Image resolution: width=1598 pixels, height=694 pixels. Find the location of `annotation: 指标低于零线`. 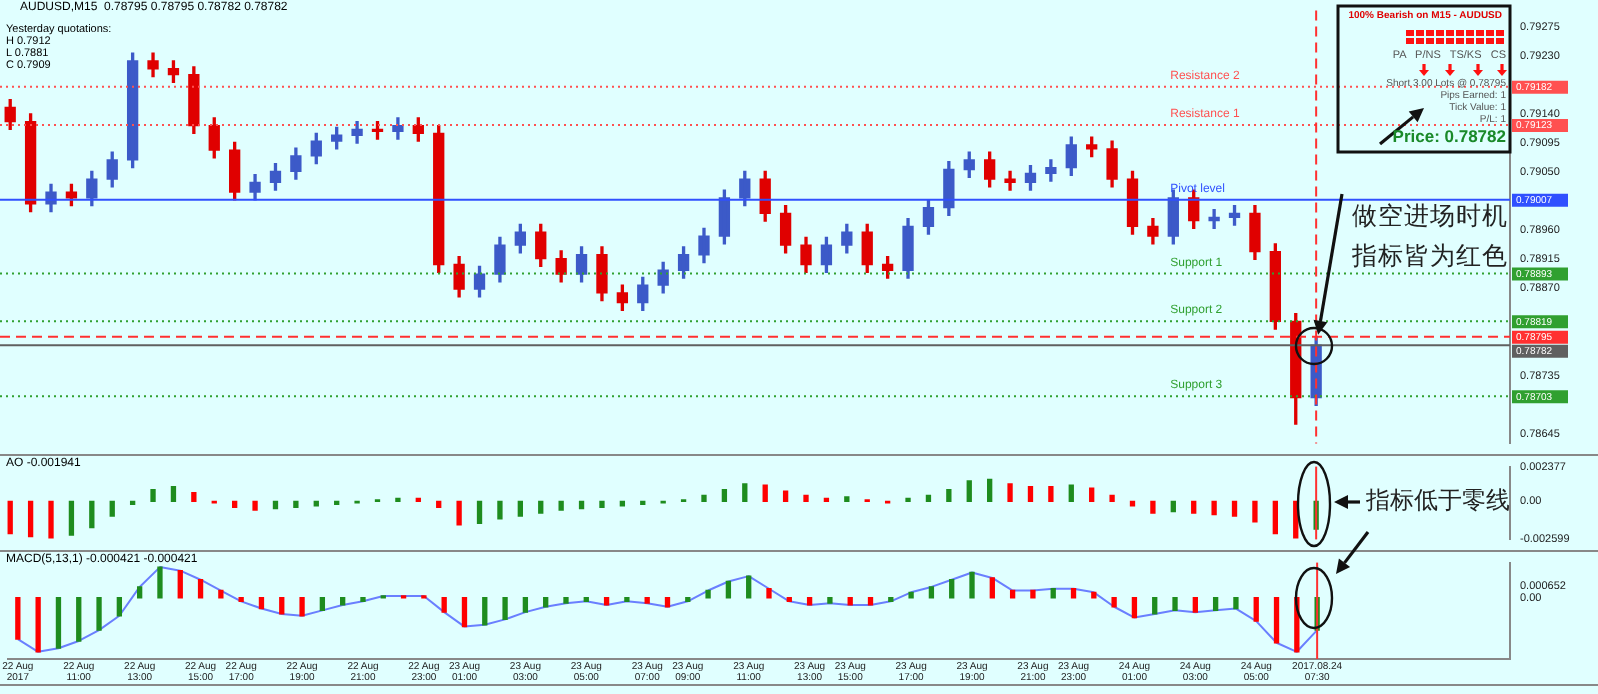

annotation: 指标低于零线 is located at coordinates (1438, 500).